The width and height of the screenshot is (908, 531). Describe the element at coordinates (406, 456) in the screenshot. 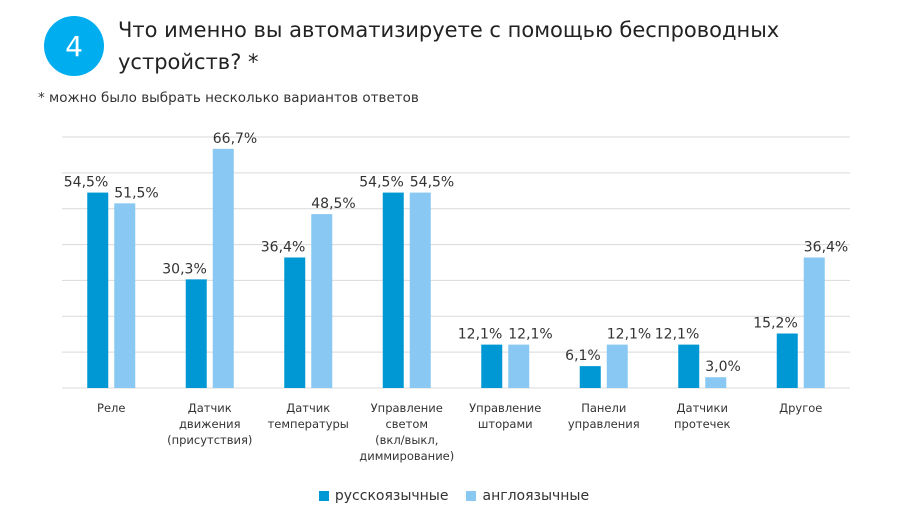

I see `category-label: диммирование)` at that location.